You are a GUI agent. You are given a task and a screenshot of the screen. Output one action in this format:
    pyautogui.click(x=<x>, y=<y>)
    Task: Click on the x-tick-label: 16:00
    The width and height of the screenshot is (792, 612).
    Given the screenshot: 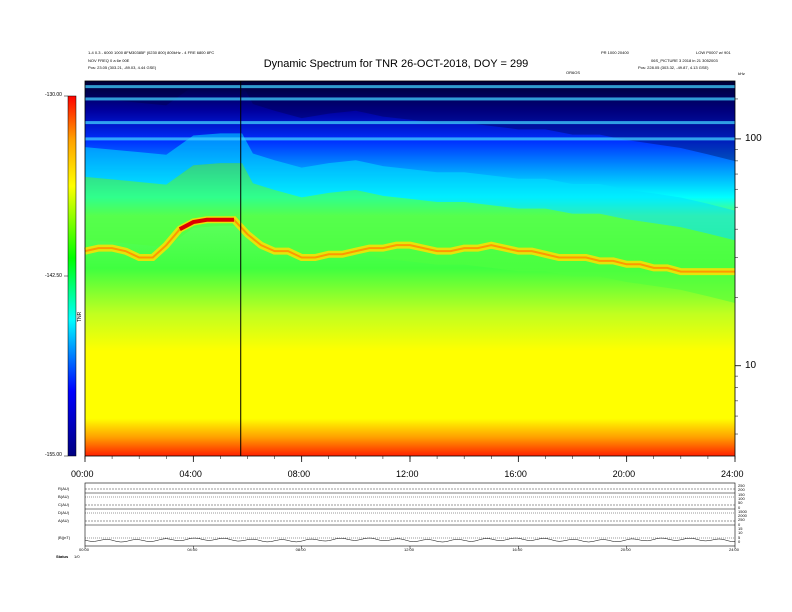 What is the action you would take?
    pyautogui.click(x=515, y=474)
    